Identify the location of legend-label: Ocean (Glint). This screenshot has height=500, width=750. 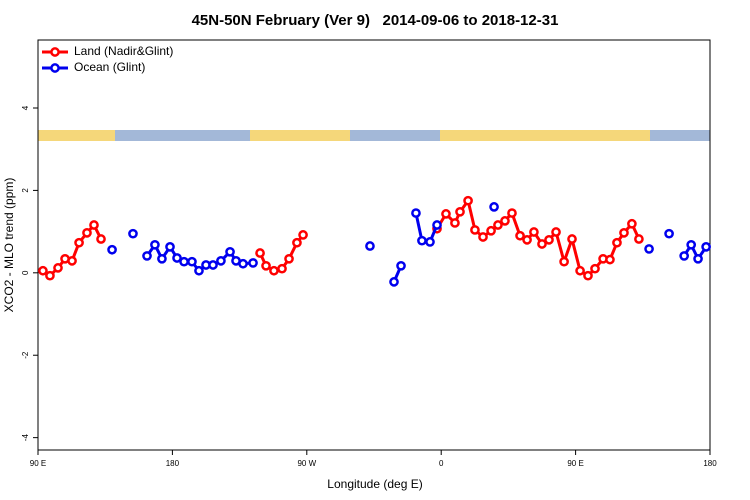
(109, 67).